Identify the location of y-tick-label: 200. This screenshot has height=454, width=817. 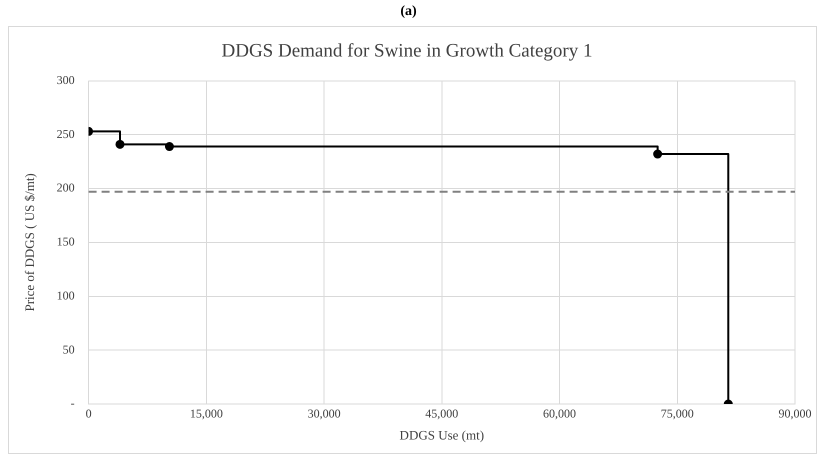
(65, 187).